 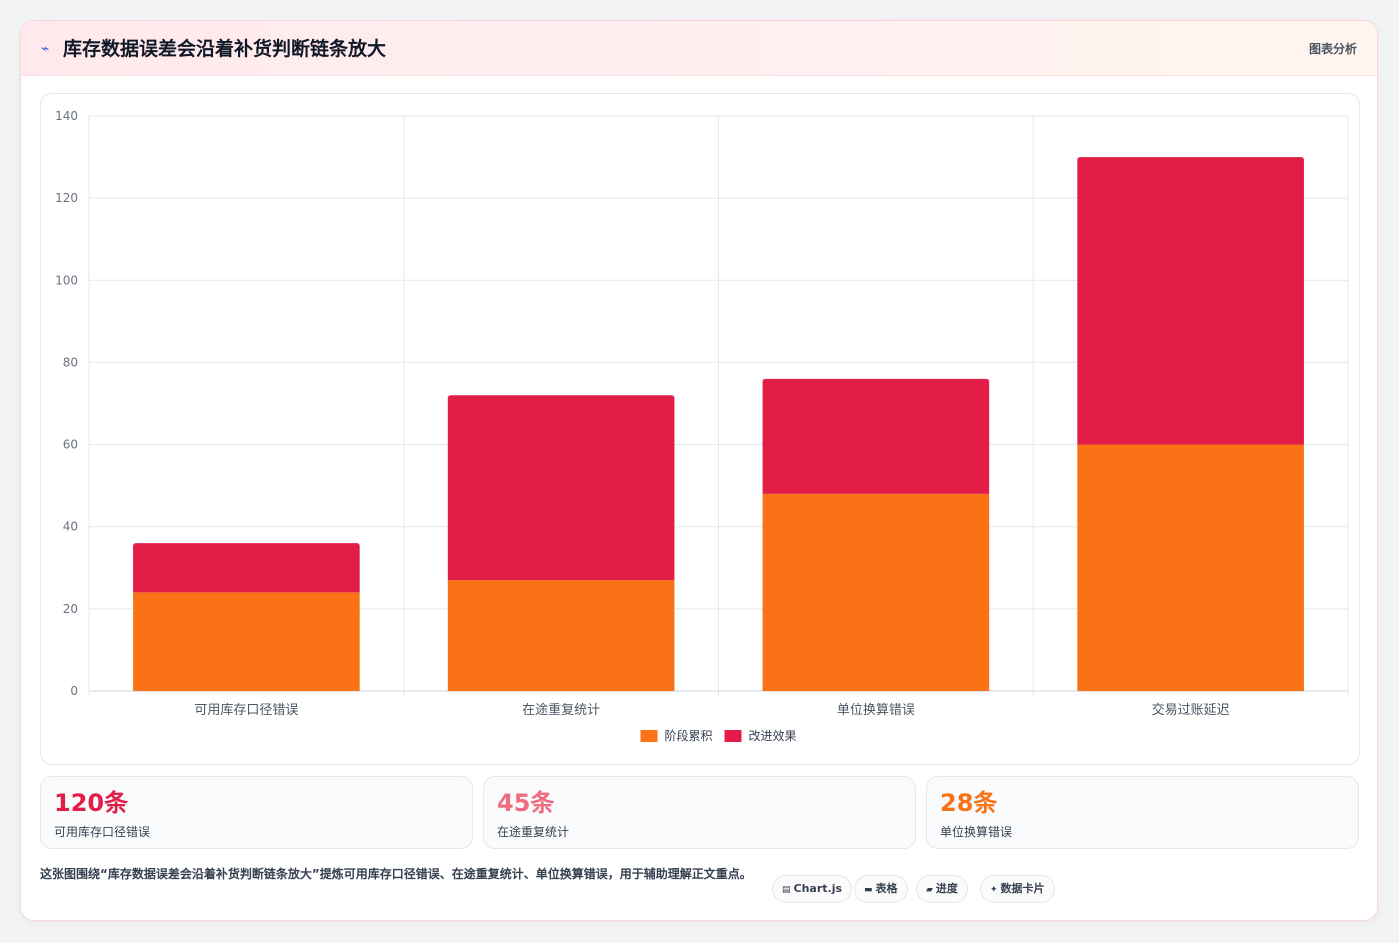 I want to click on stat-label: 单位换算错误, so click(x=976, y=832).